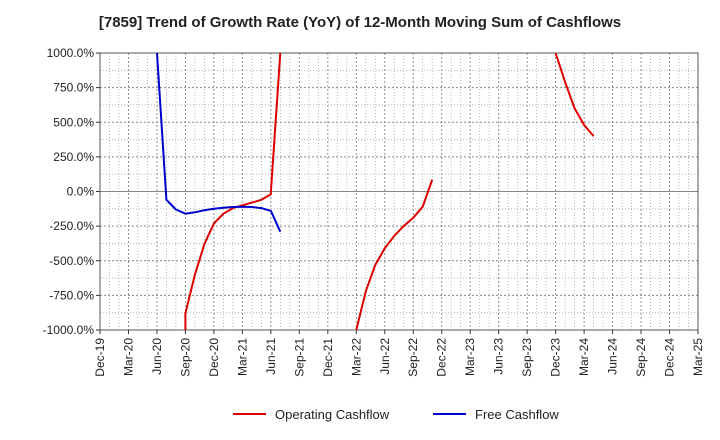 The width and height of the screenshot is (720, 440). What do you see at coordinates (71, 53) in the screenshot?
I see `y-tick-label: 1000.0%` at bounding box center [71, 53].